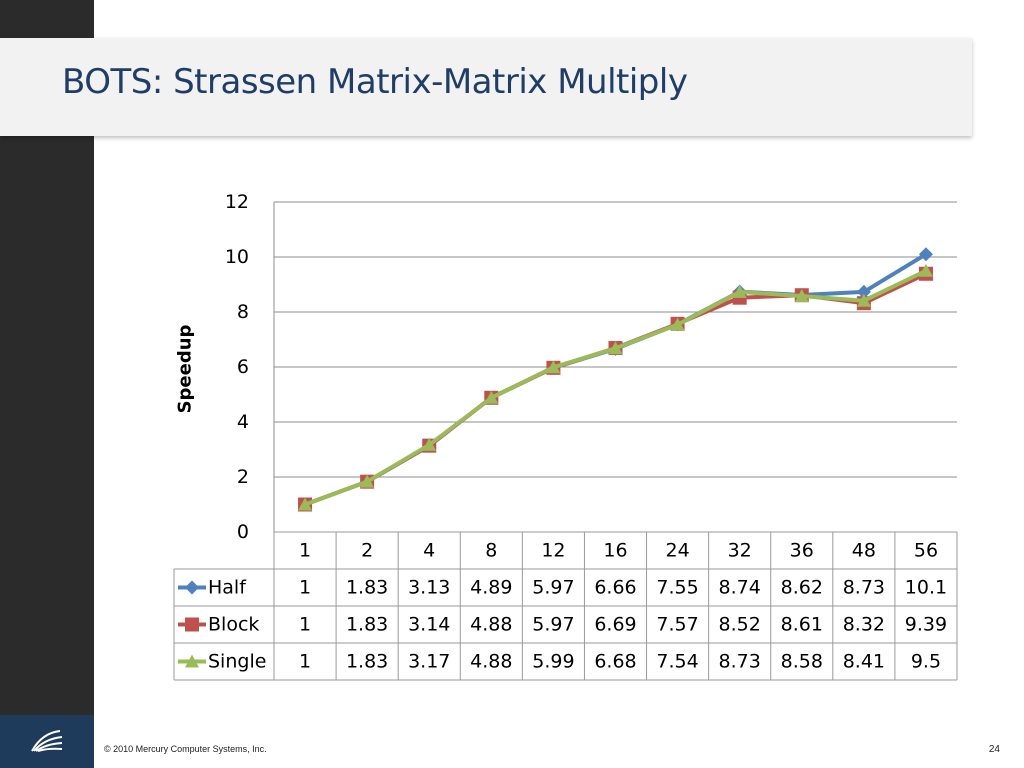  Describe the element at coordinates (553, 551) in the screenshot. I see `x-tick-label: 12` at that location.